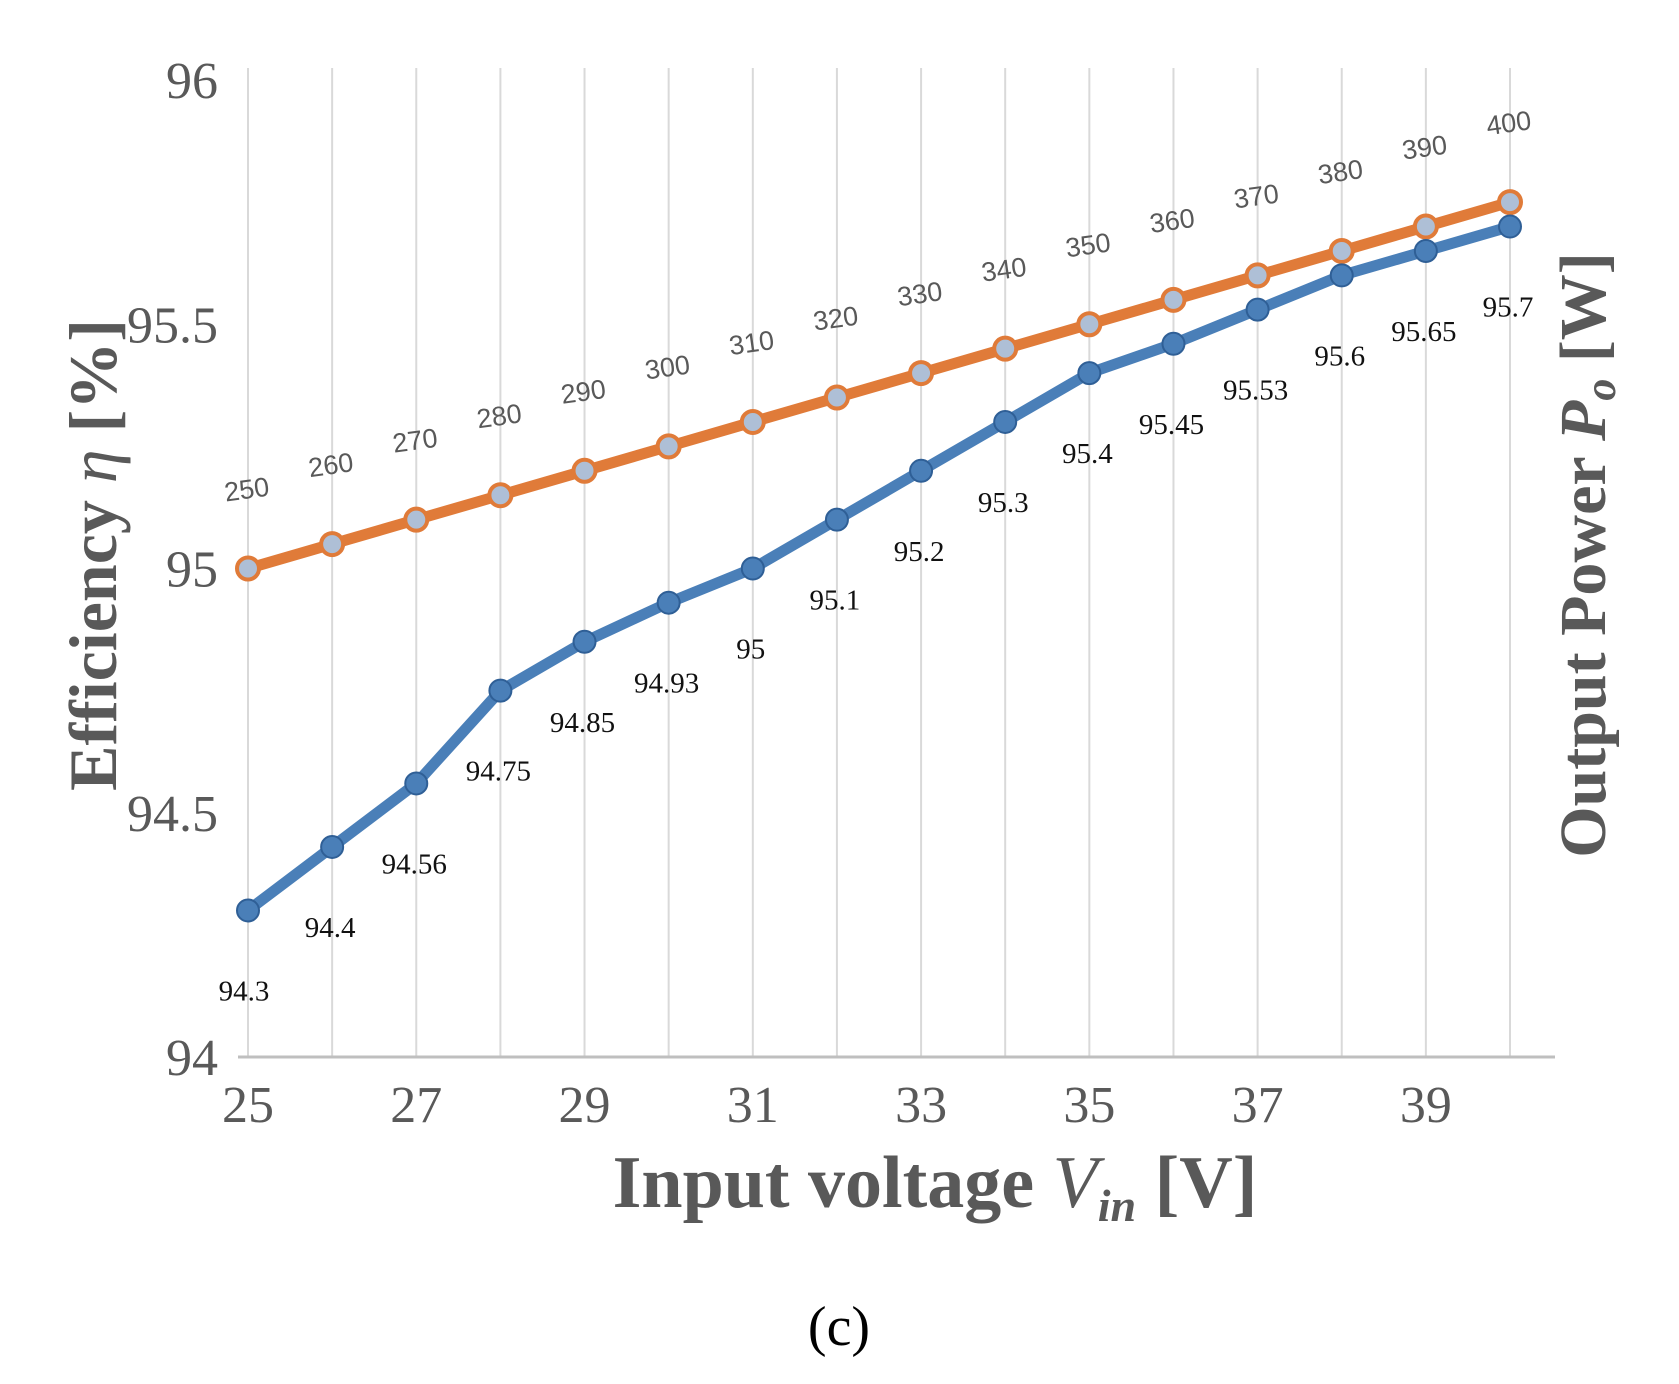 Image resolution: width=1679 pixels, height=1384 pixels. Describe the element at coordinates (1171, 425) in the screenshot. I see `efficiency-data-label: 95.45` at that location.